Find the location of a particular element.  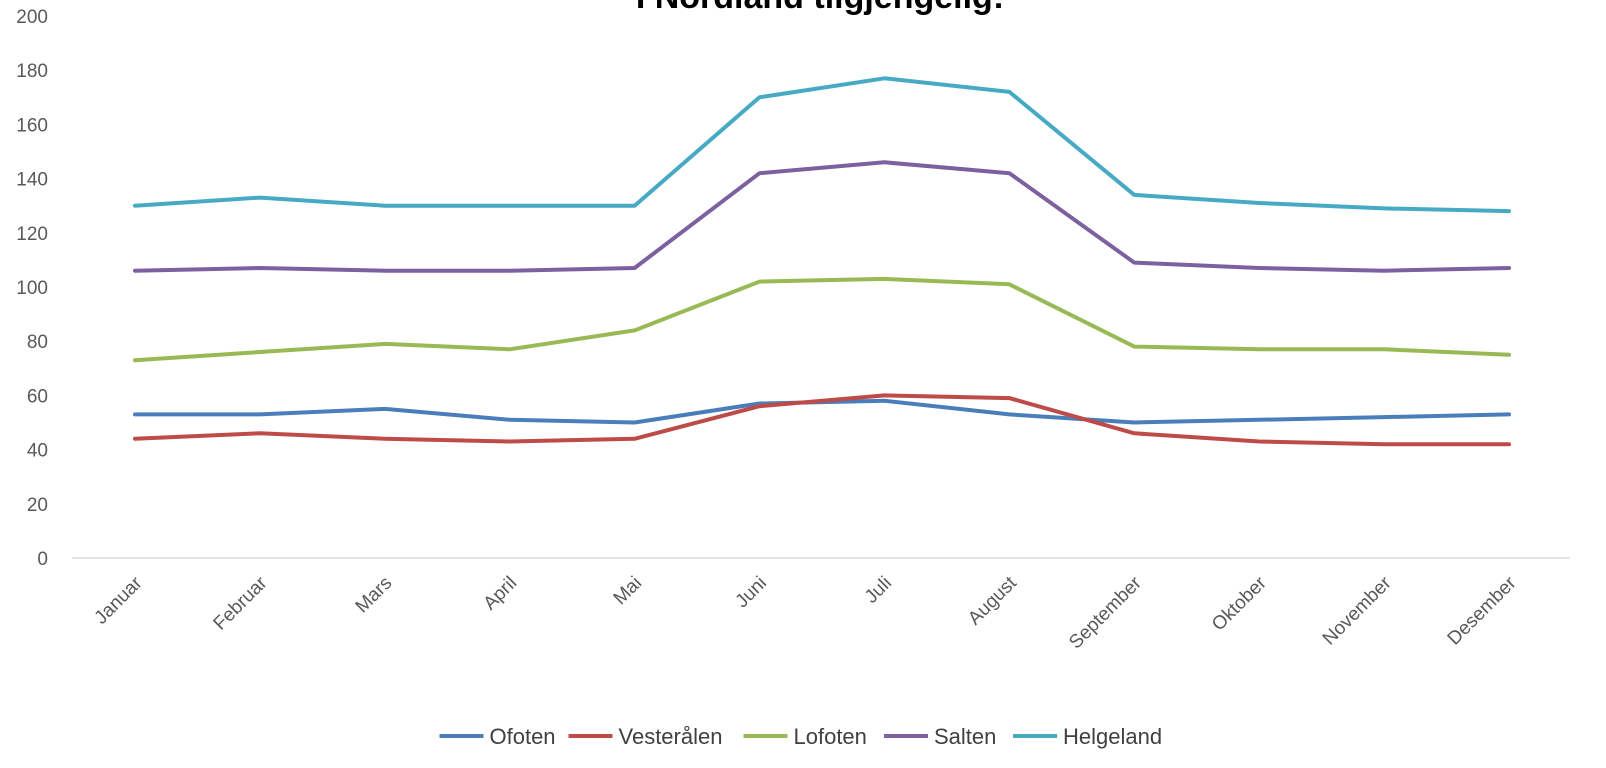

x-tick-label: August is located at coordinates (992, 600).